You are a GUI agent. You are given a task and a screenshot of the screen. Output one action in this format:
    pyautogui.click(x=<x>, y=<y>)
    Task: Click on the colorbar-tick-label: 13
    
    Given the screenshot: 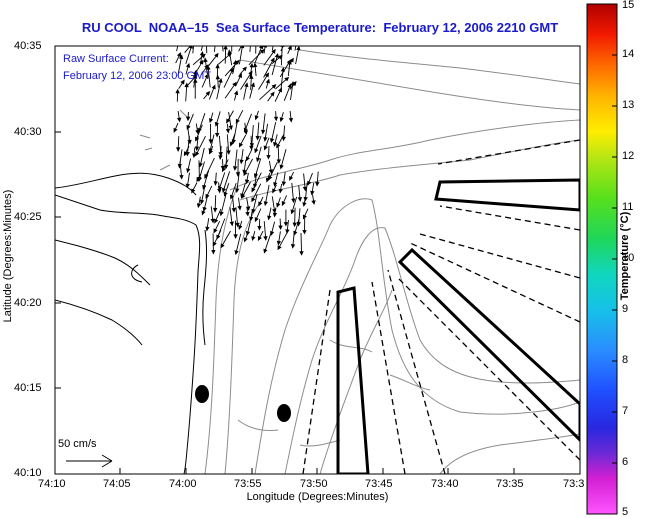 What is the action you would take?
    pyautogui.click(x=628, y=105)
    